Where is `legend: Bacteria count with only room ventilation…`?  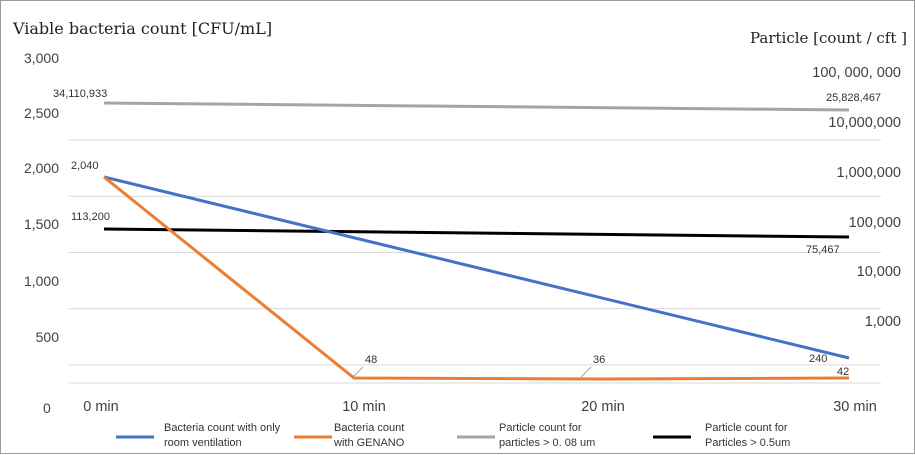
legend: Bacteria count with only room ventilation… is located at coordinates (453, 435).